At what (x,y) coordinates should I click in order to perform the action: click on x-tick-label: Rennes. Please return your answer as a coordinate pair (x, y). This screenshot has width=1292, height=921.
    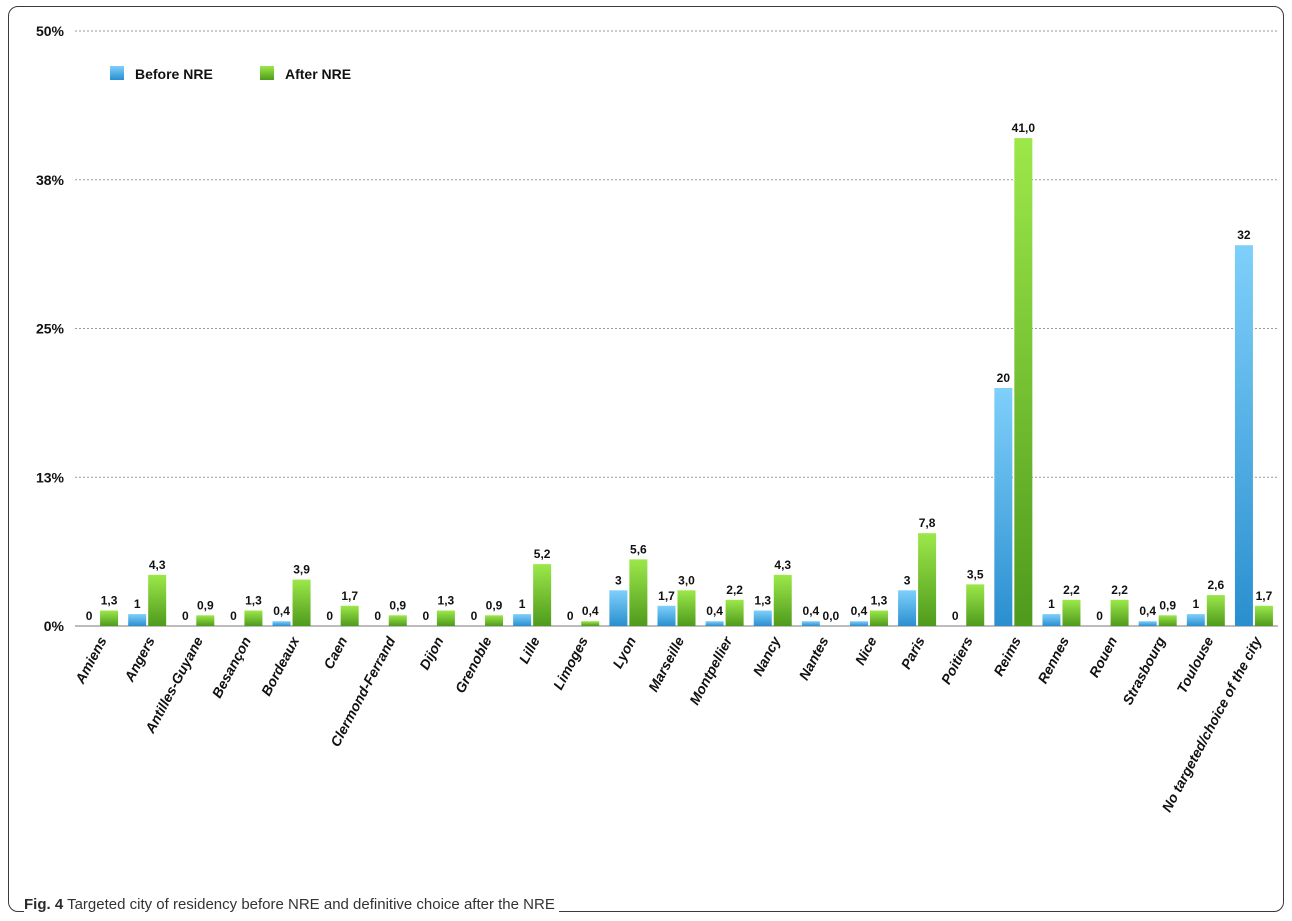
    Looking at the image, I should click on (1053, 660).